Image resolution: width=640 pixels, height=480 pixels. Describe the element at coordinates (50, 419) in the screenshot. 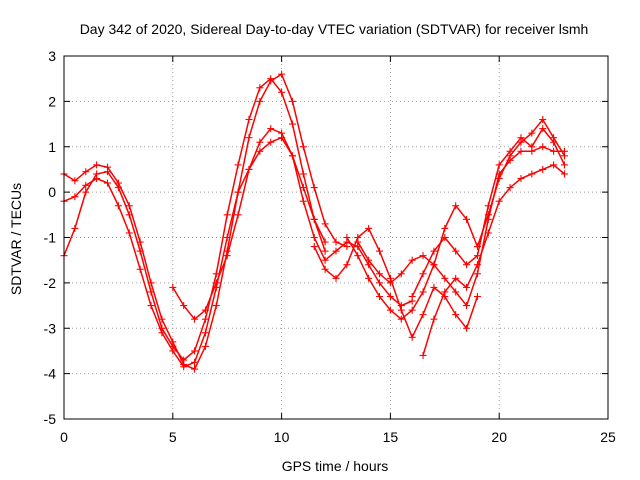

I see `y-tick-label: -5` at that location.